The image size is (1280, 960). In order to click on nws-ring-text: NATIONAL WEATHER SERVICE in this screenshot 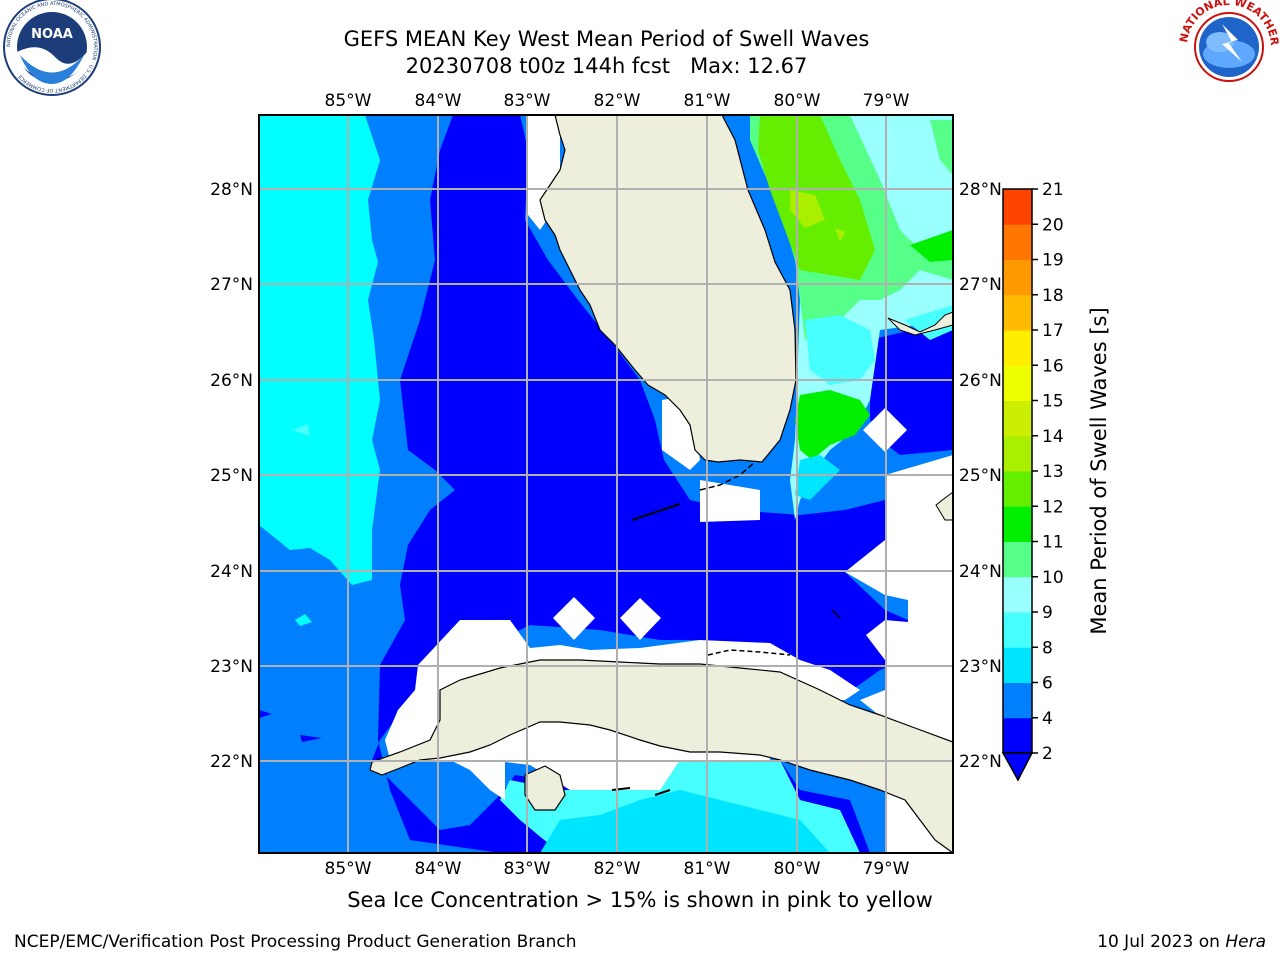, I will do `click(640, 23)`.